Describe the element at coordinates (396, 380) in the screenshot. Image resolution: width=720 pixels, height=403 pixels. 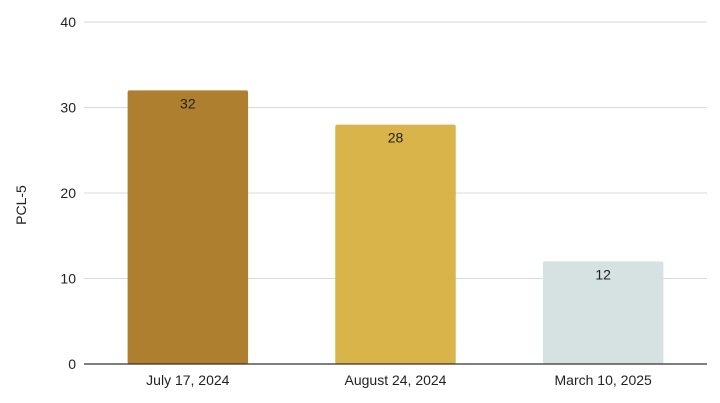
I see `x-tick-label: August 24, 2024` at that location.